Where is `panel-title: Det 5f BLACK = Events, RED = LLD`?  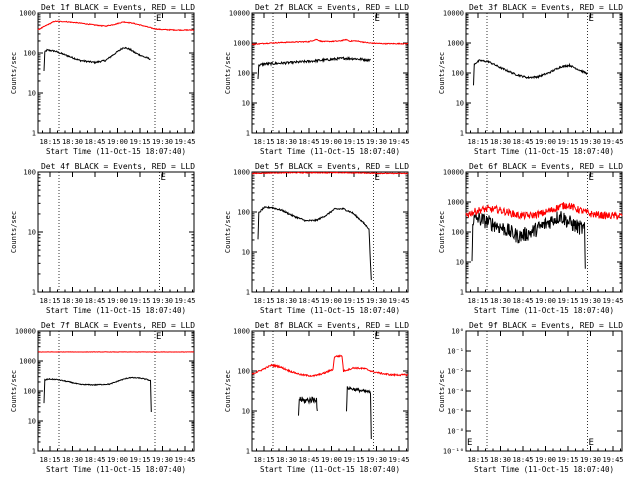 panel-title: Det 5f BLACK = Events, RED = LLD is located at coordinates (332, 166).